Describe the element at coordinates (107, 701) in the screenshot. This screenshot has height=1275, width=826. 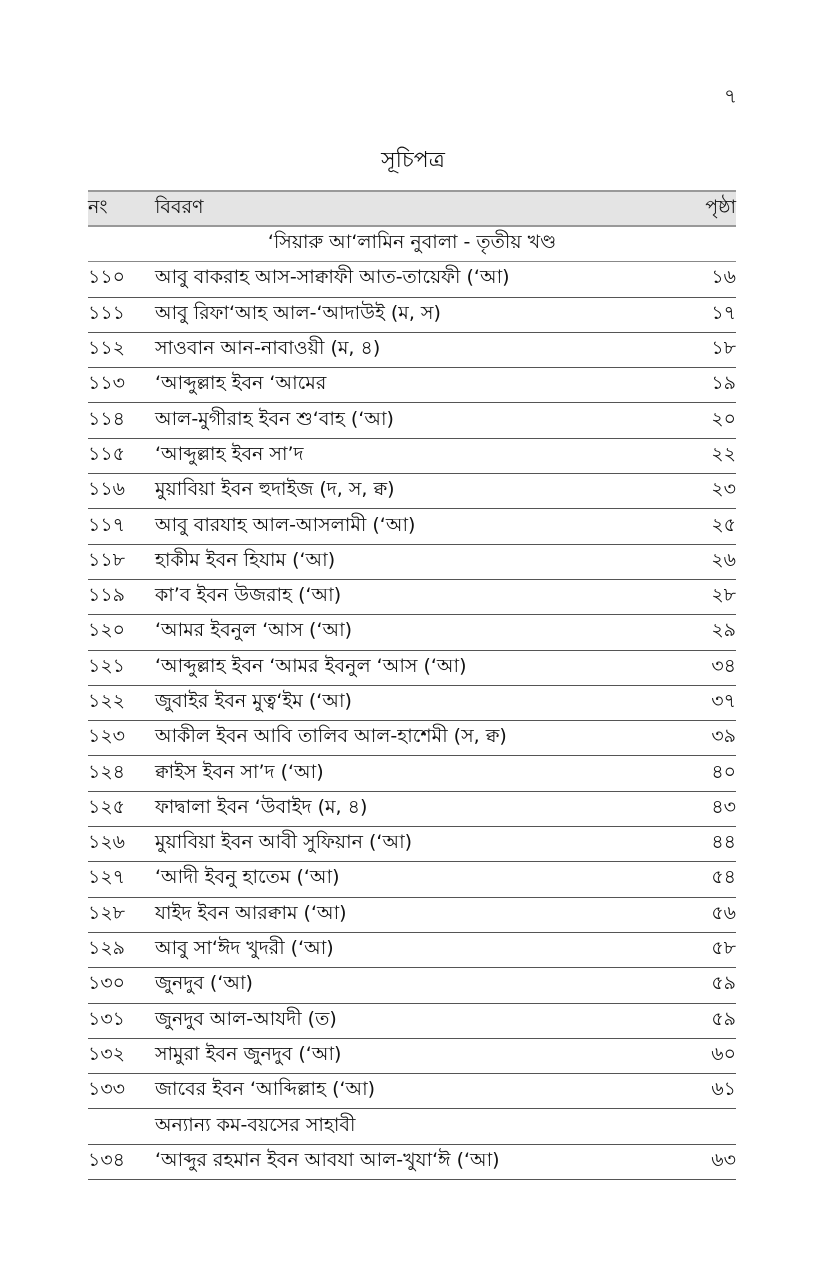
I see `entry-number: ১২২` at that location.